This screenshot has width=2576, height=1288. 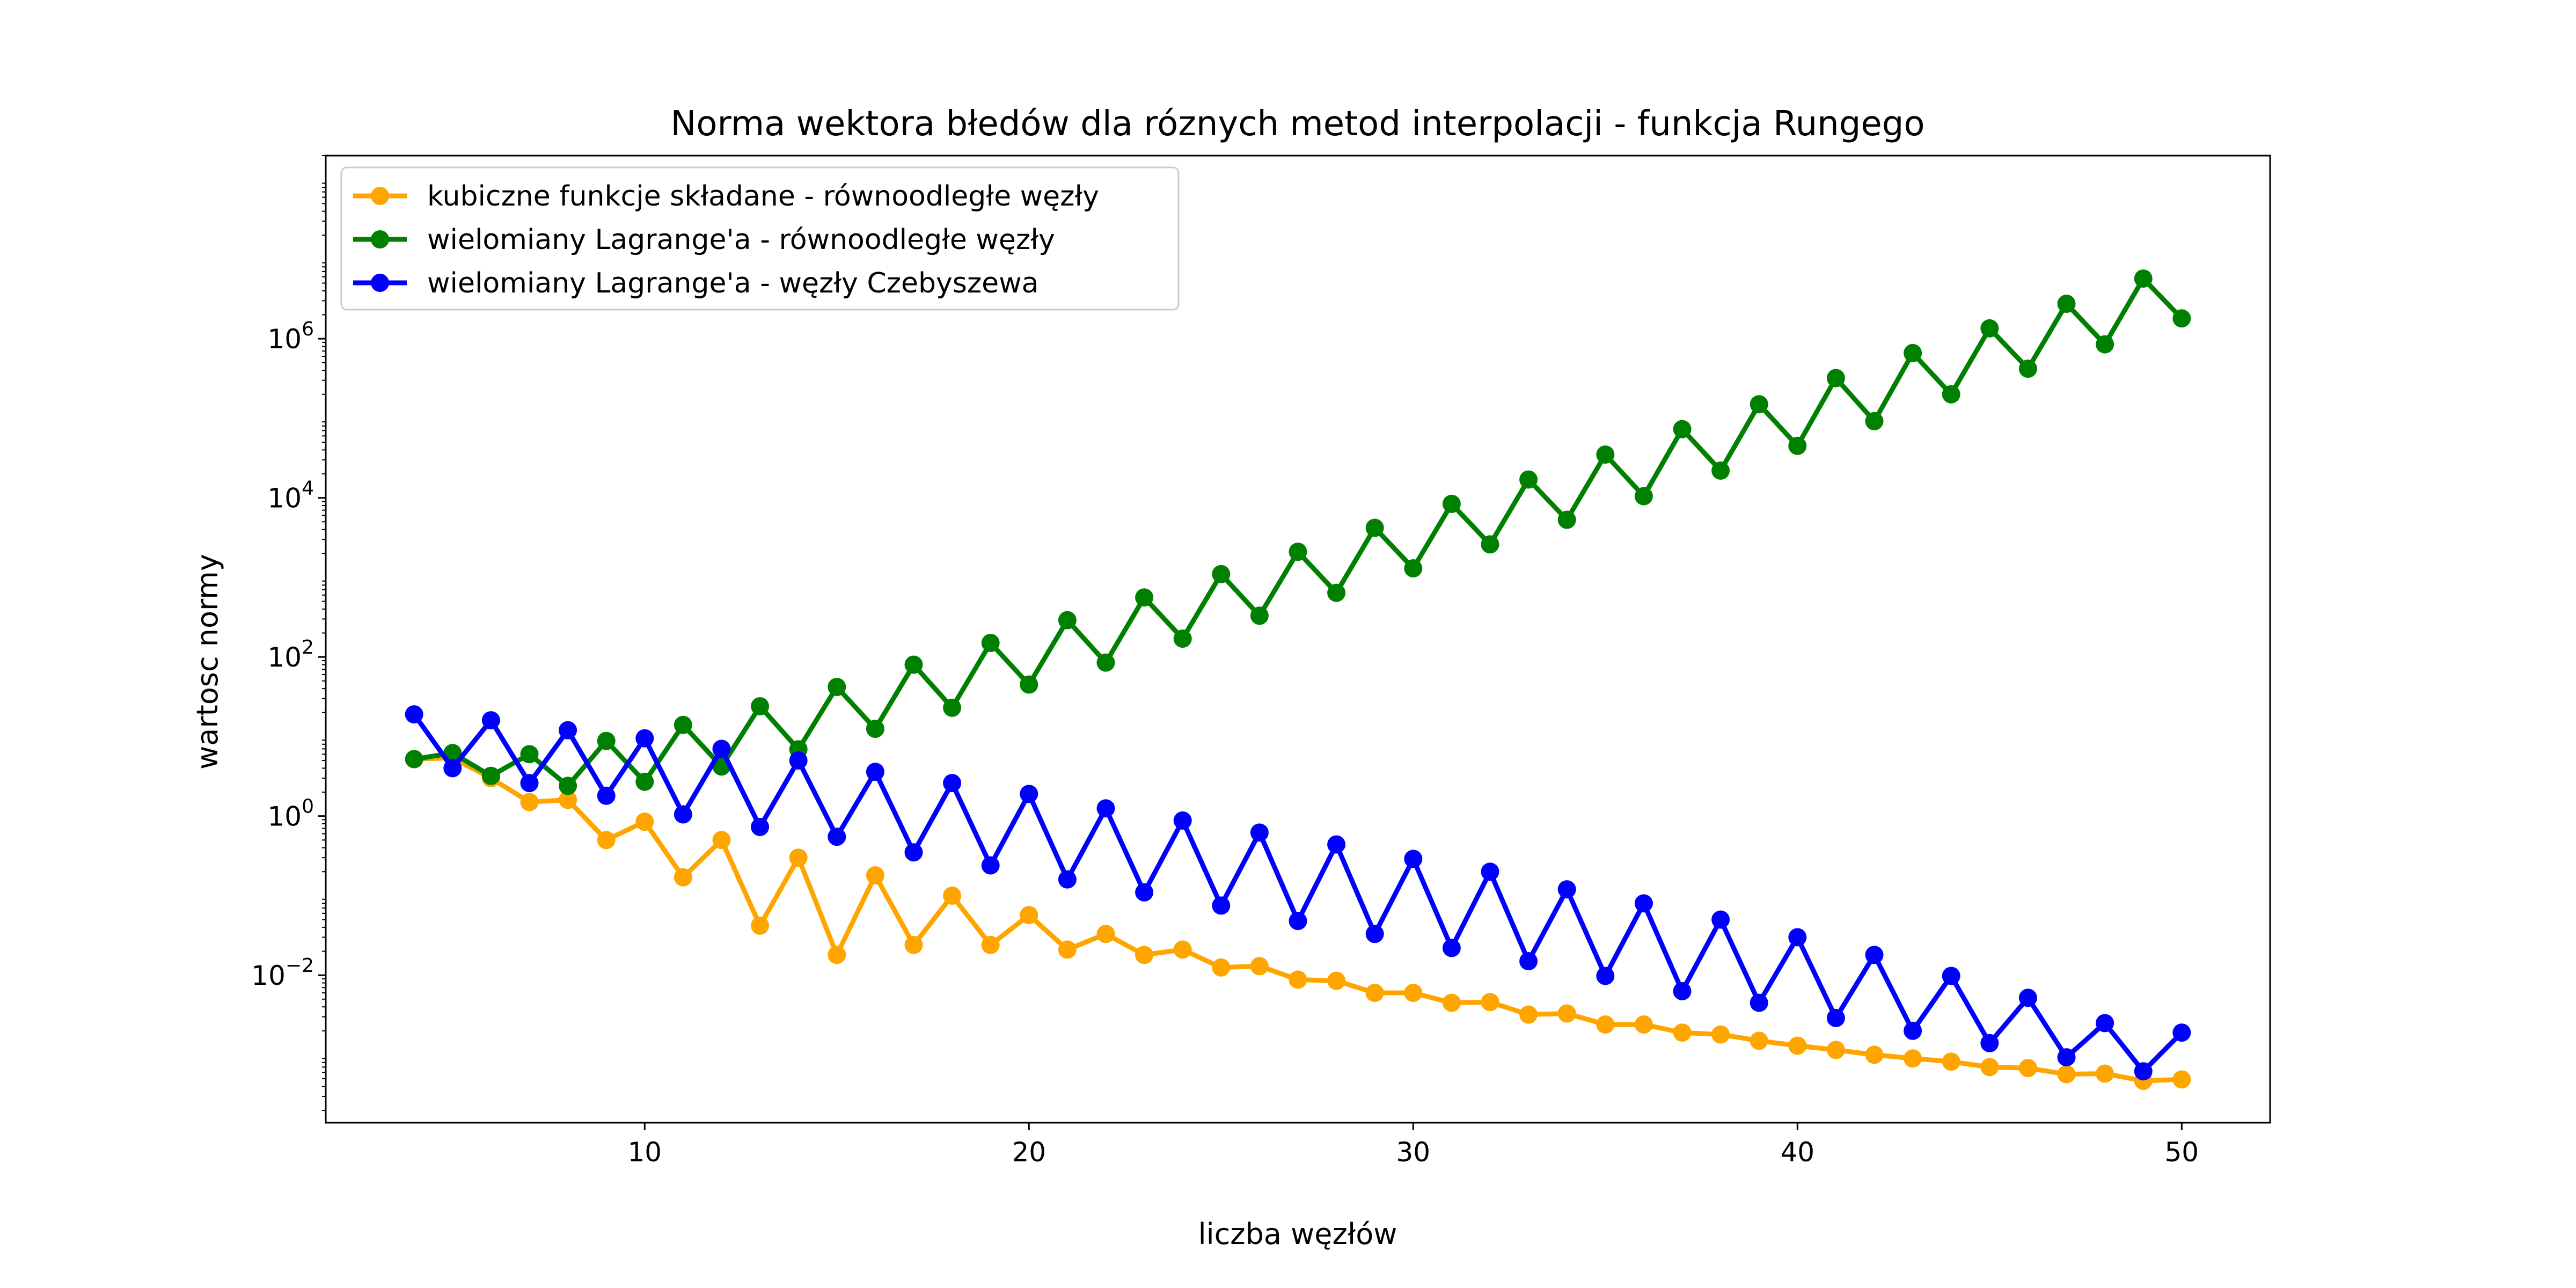 I want to click on legend-swatch-marker, so click(x=380, y=283).